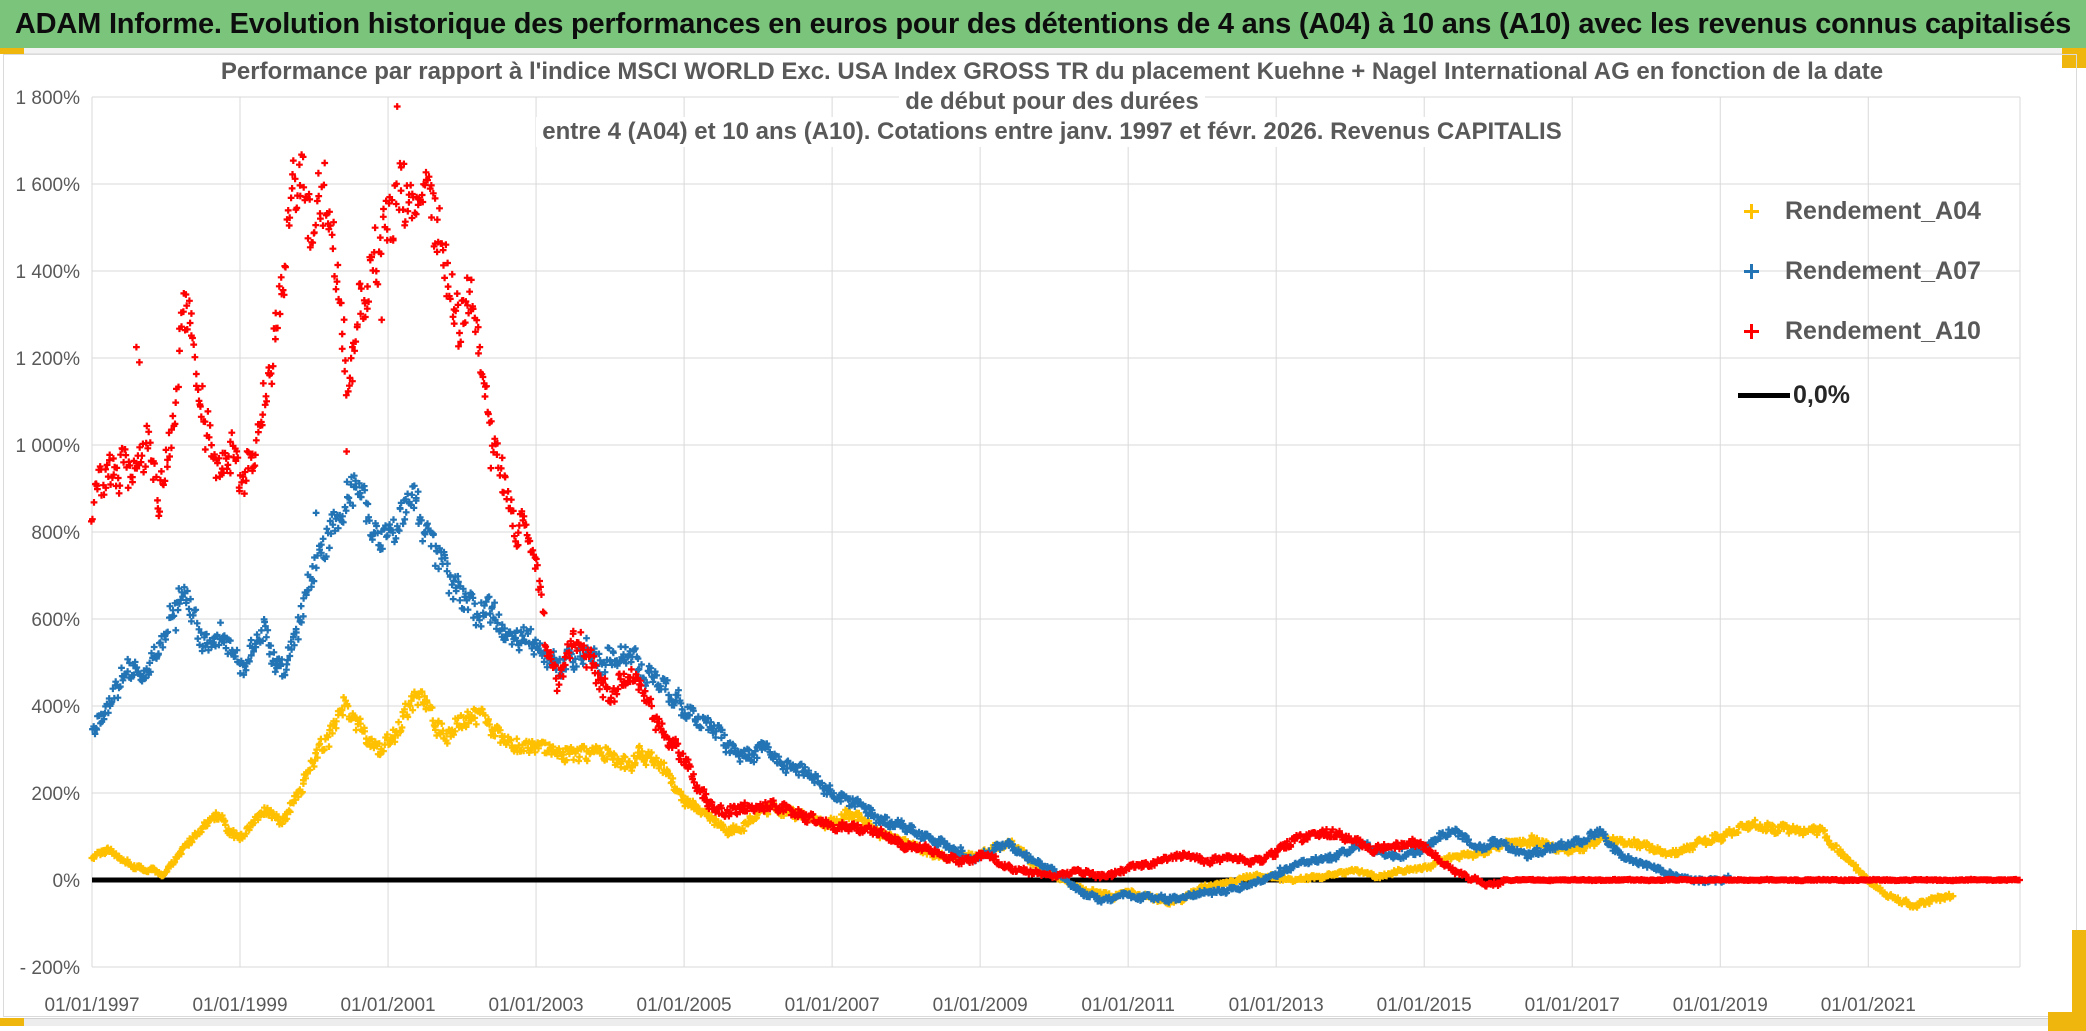 The image size is (2086, 1031). What do you see at coordinates (1276, 1005) in the screenshot?
I see `svg-text: 01/01/2013` at bounding box center [1276, 1005].